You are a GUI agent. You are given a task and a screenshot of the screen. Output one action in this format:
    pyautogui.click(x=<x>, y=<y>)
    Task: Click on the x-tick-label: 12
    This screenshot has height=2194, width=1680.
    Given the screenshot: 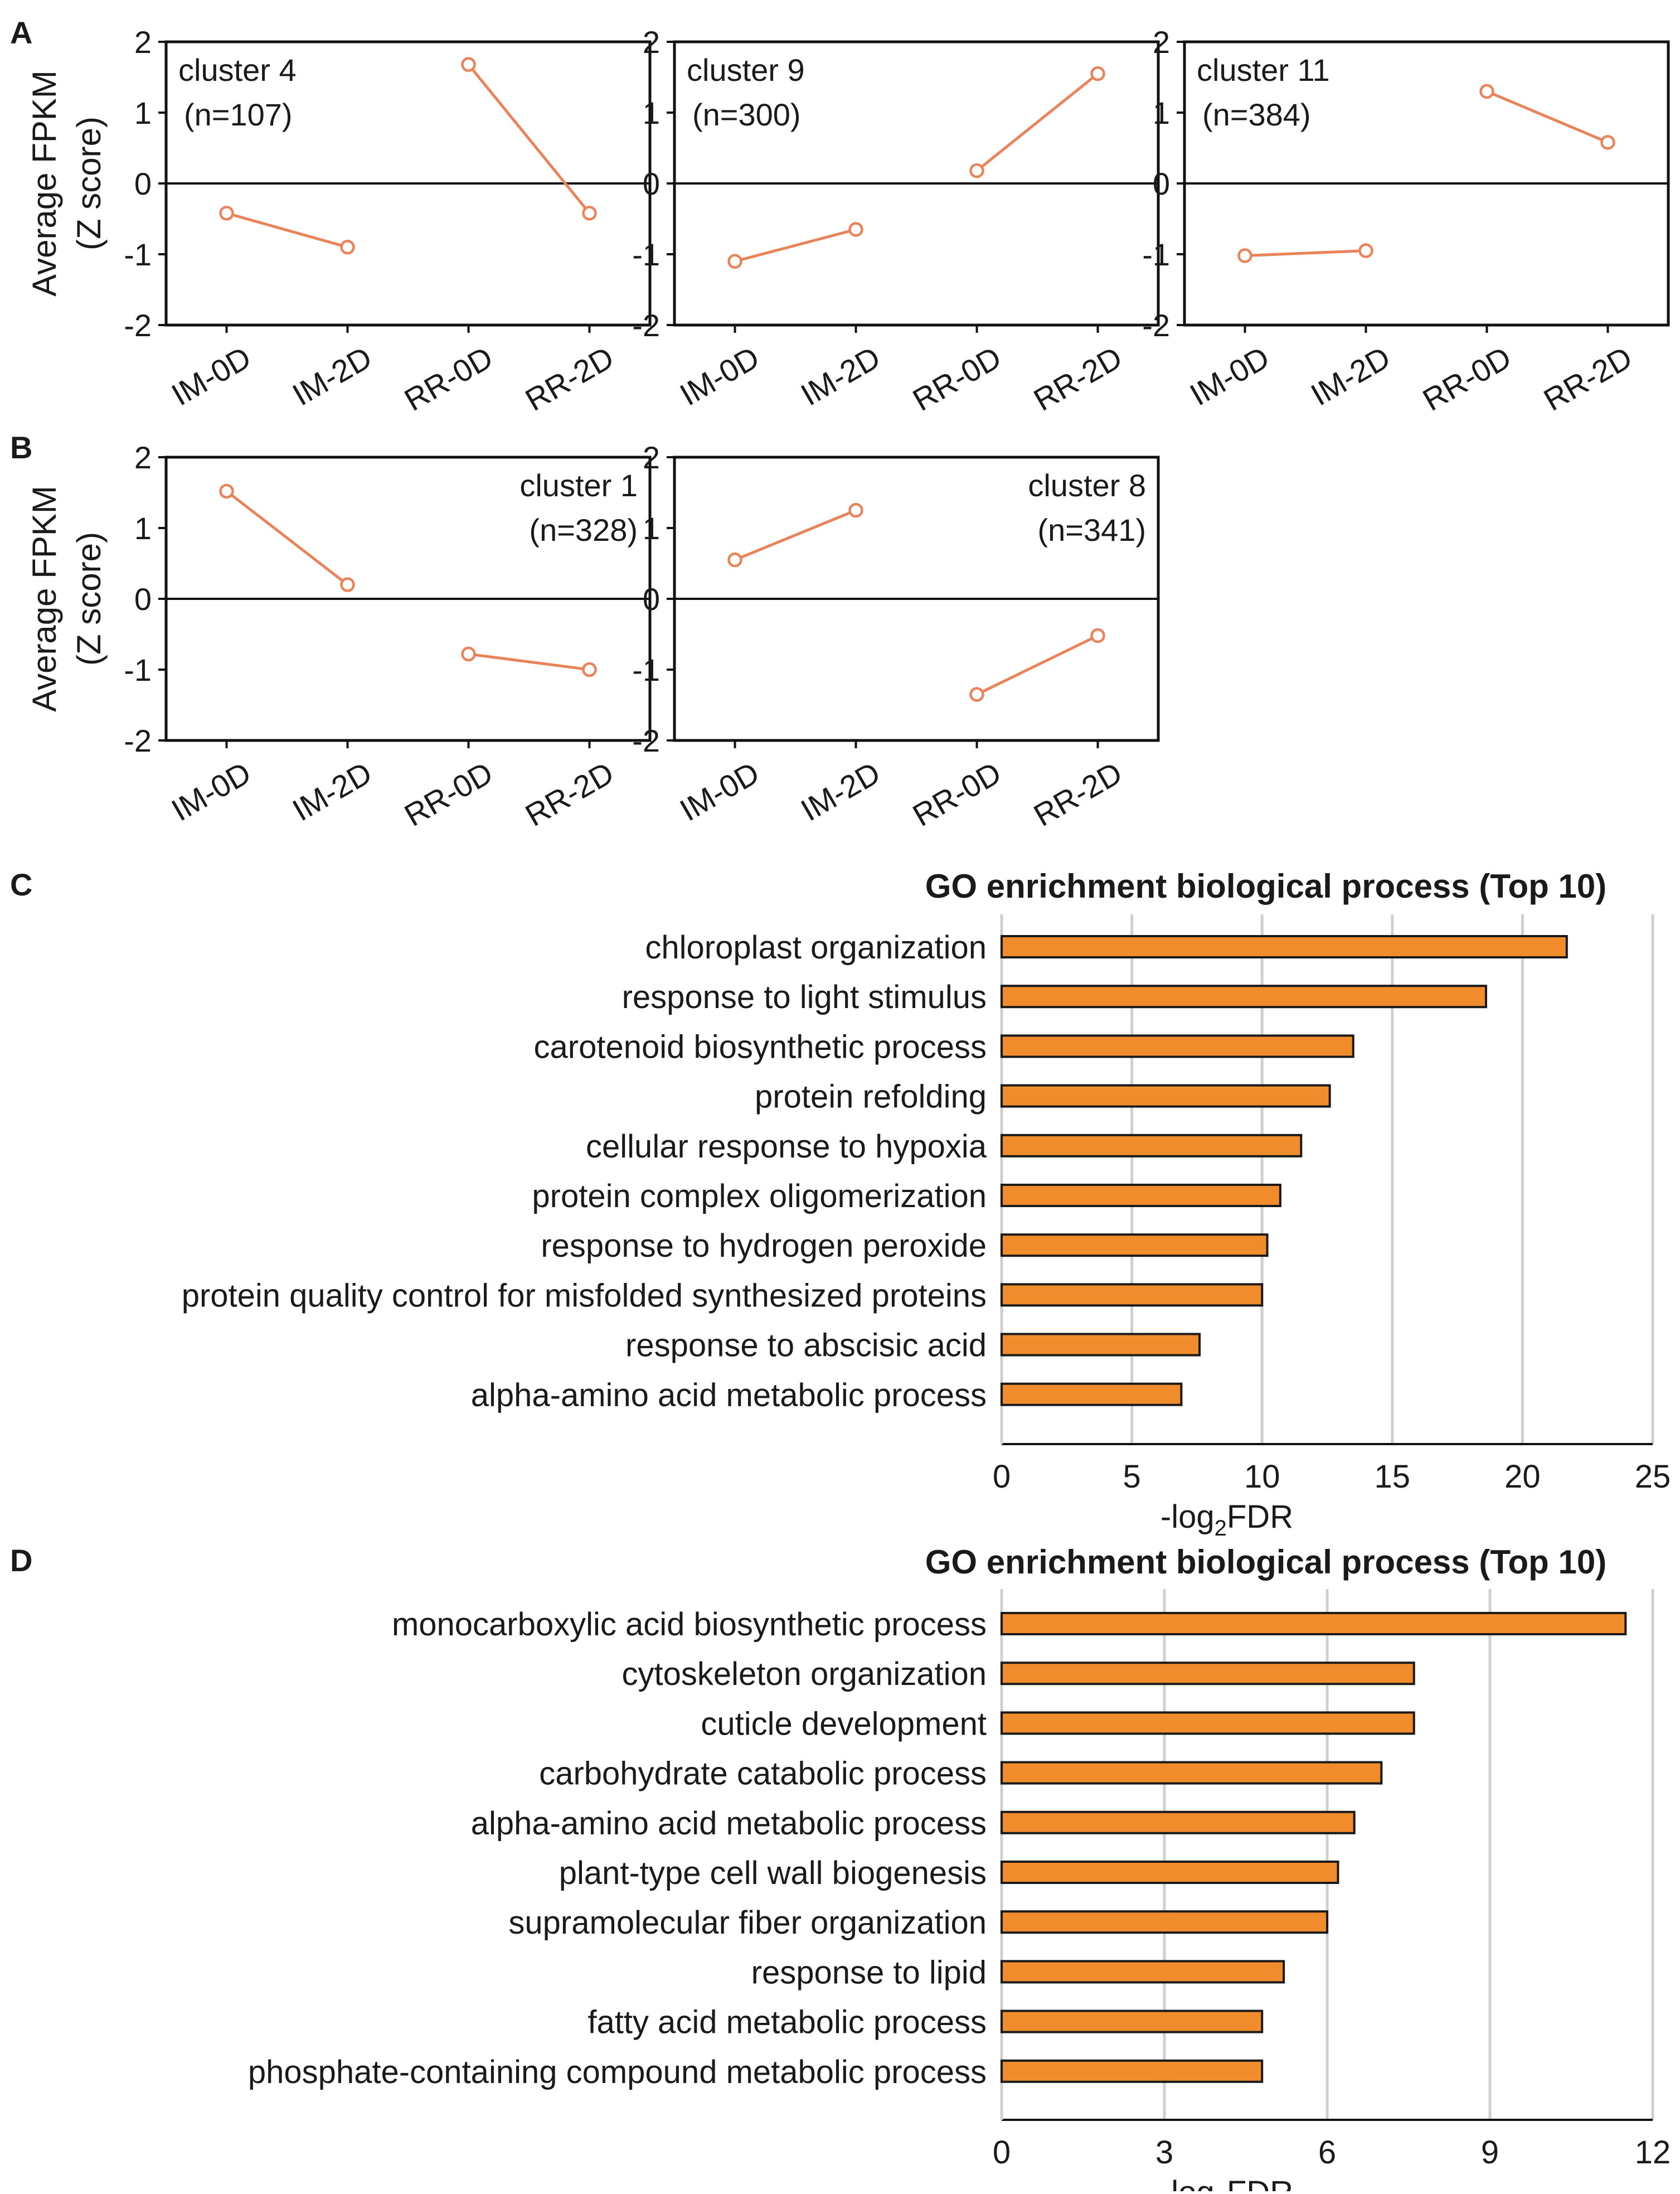 What is the action you would take?
    pyautogui.click(x=1653, y=2153)
    